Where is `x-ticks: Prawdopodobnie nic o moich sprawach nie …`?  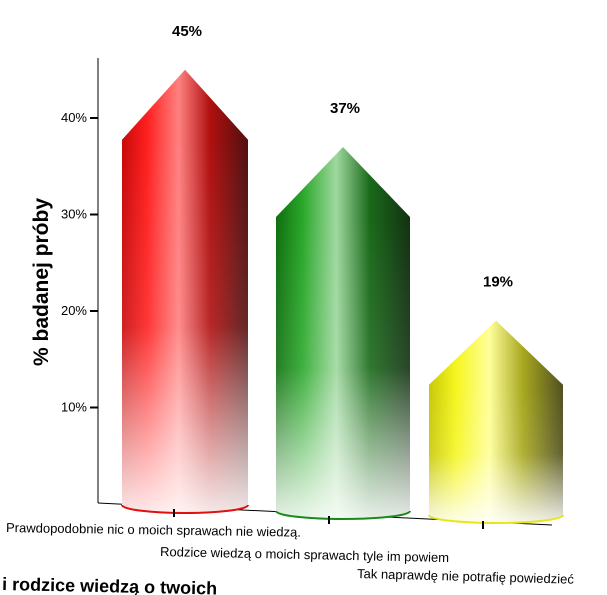 x-ticks: Prawdopodobnie nic o moich sprawach nie … is located at coordinates (290, 548).